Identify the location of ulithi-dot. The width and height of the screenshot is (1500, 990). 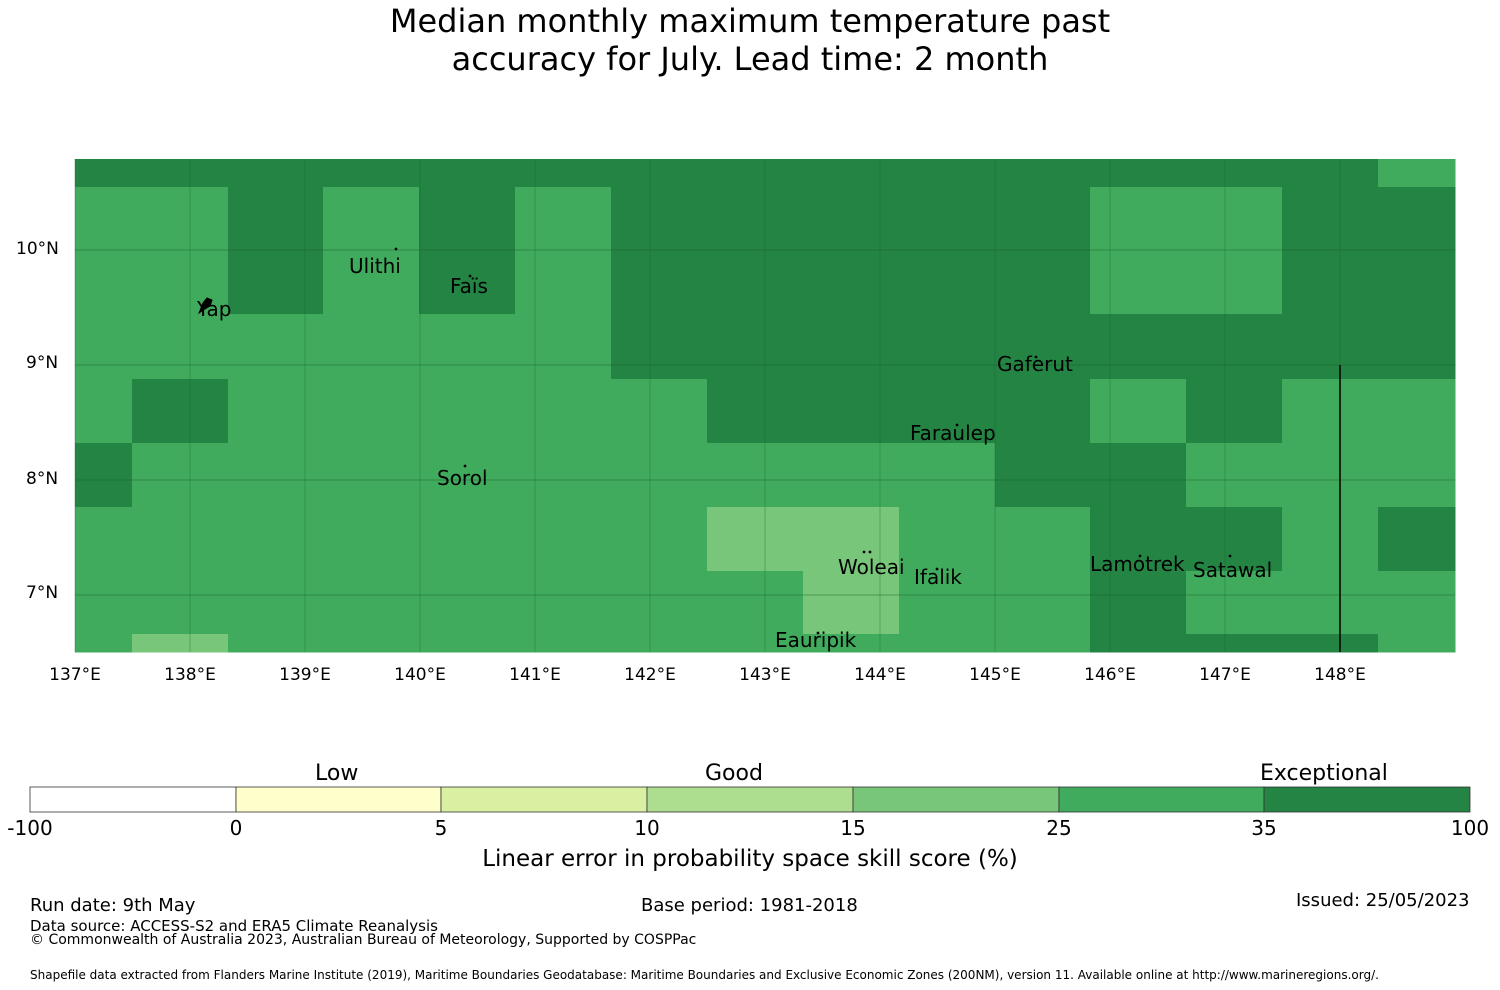
(396, 249).